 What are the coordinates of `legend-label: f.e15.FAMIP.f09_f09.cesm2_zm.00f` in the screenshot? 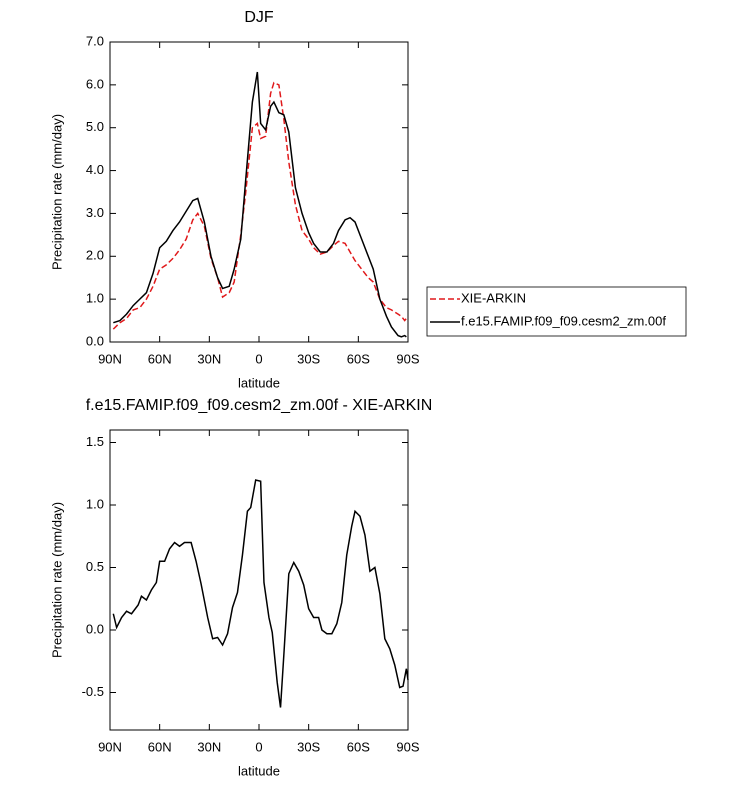 It's located at (563, 320).